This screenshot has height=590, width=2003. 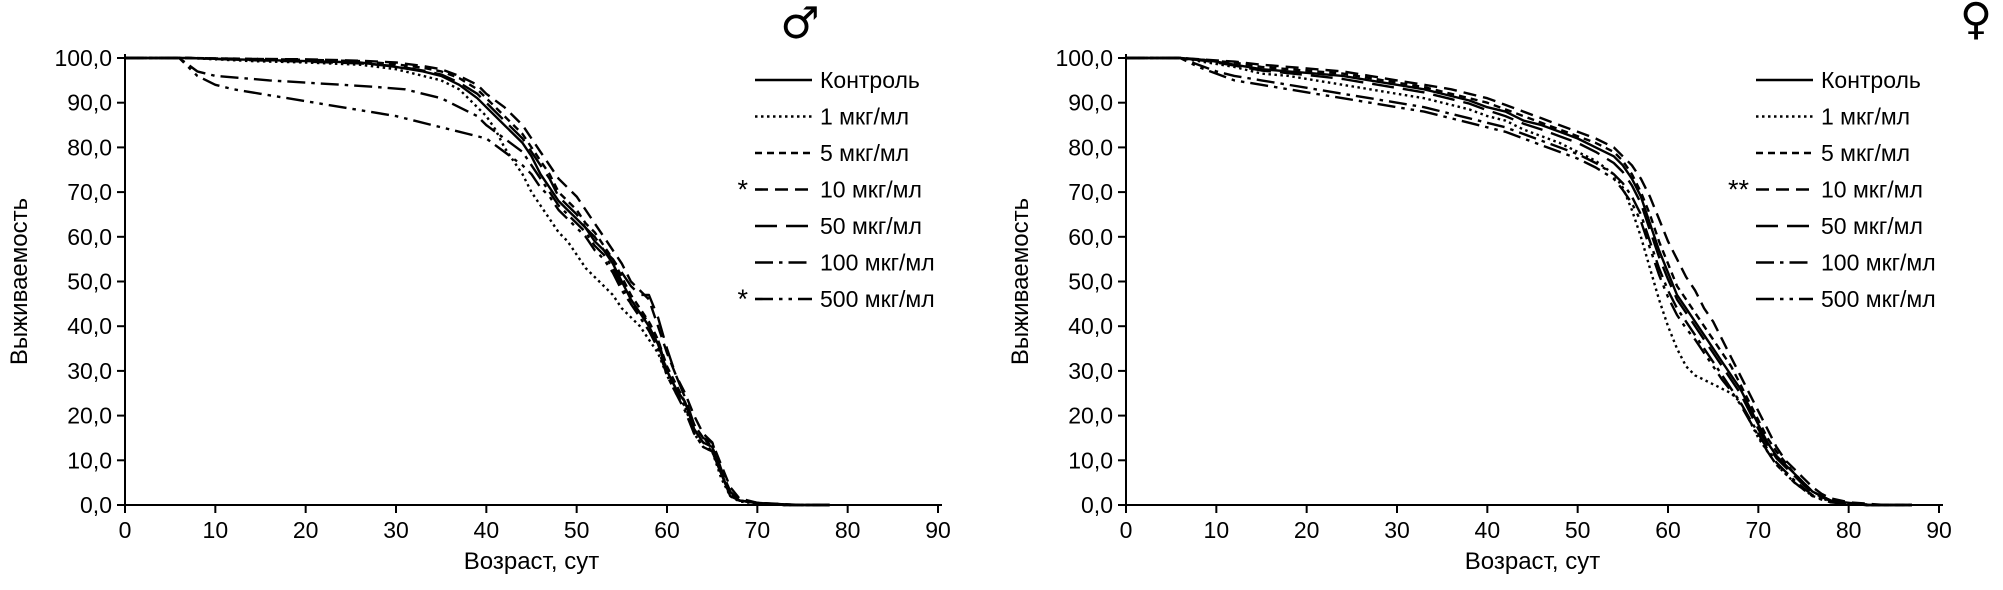 What do you see at coordinates (1976, 22) in the screenshot?
I see `female-symbol-icon: ♀` at bounding box center [1976, 22].